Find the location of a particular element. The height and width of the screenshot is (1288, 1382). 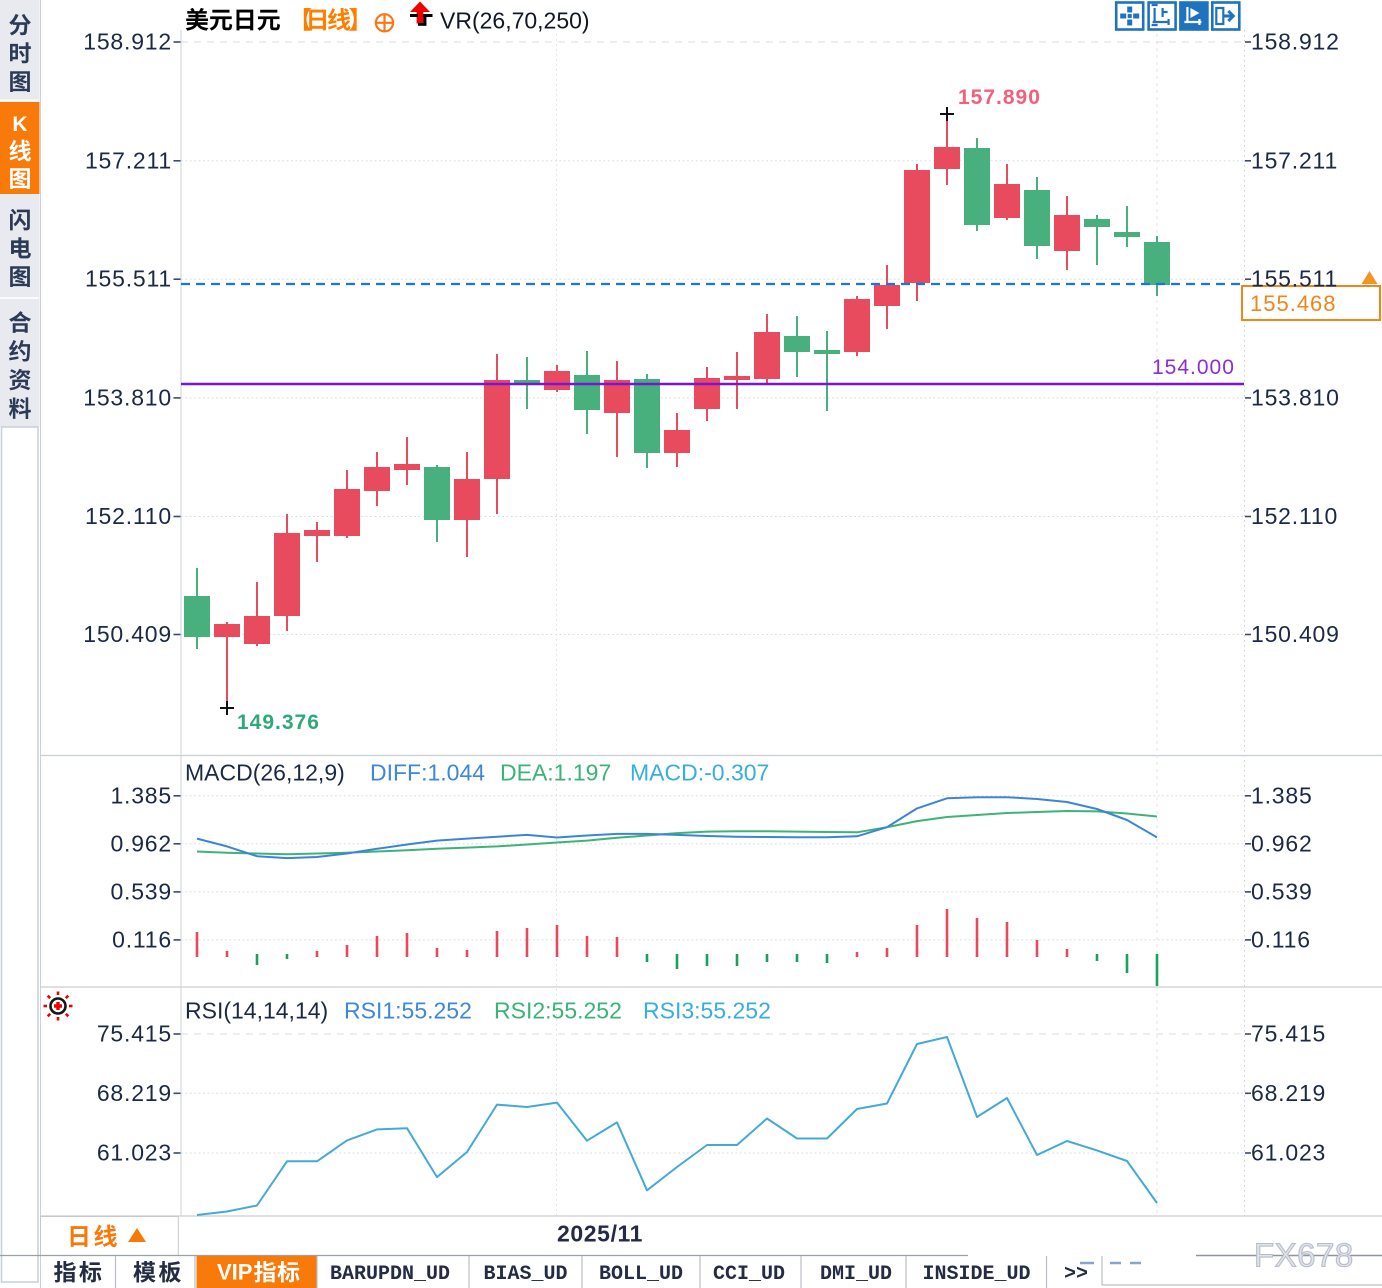

svg-text: MACD(26,12,9) is located at coordinates (265, 773).